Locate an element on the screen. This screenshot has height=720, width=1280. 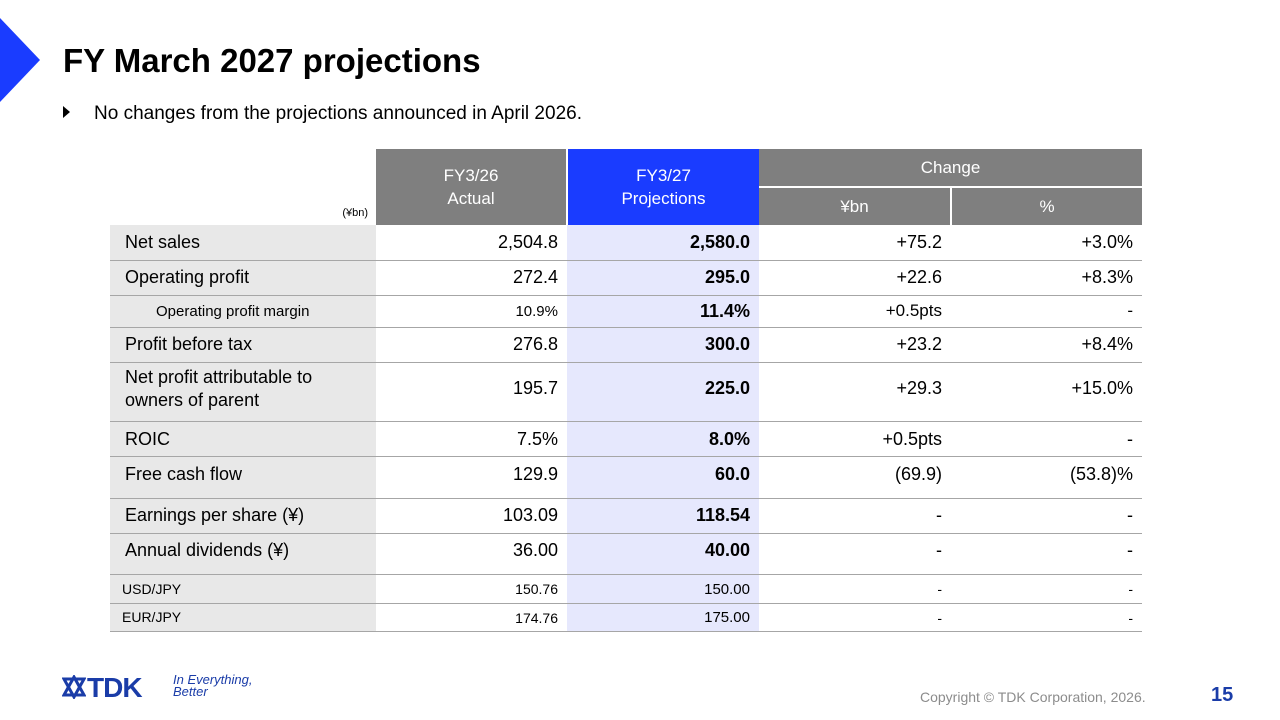
header-actual-line1: FY3/26 is located at coordinates (471, 175).